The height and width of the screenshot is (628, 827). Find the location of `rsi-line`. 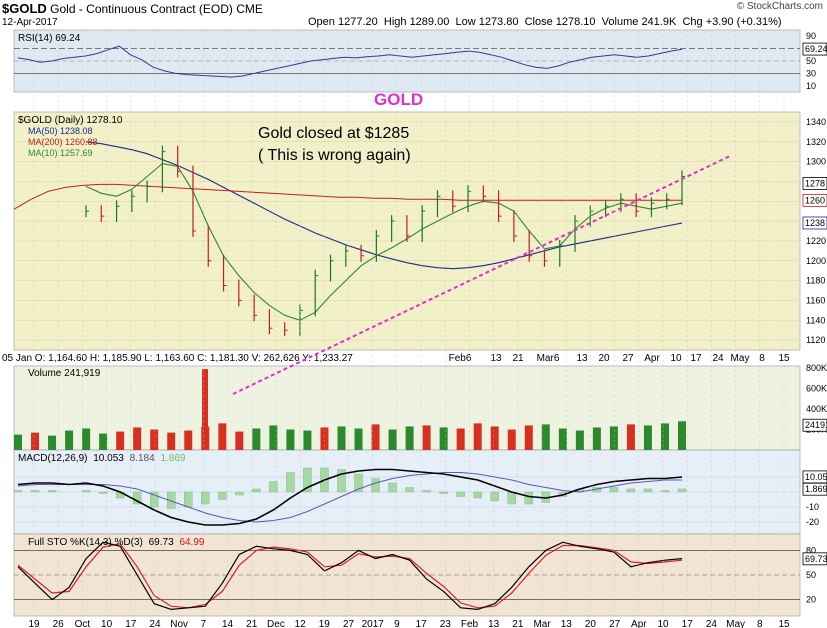

rsi-line is located at coordinates (350, 61).